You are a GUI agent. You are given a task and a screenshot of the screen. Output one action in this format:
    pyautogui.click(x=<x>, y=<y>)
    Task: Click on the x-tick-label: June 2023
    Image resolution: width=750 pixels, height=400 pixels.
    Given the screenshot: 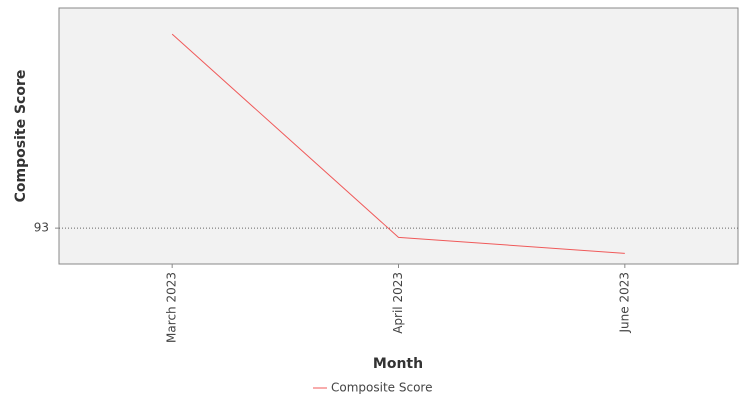 What is the action you would take?
    pyautogui.click(x=624, y=303)
    